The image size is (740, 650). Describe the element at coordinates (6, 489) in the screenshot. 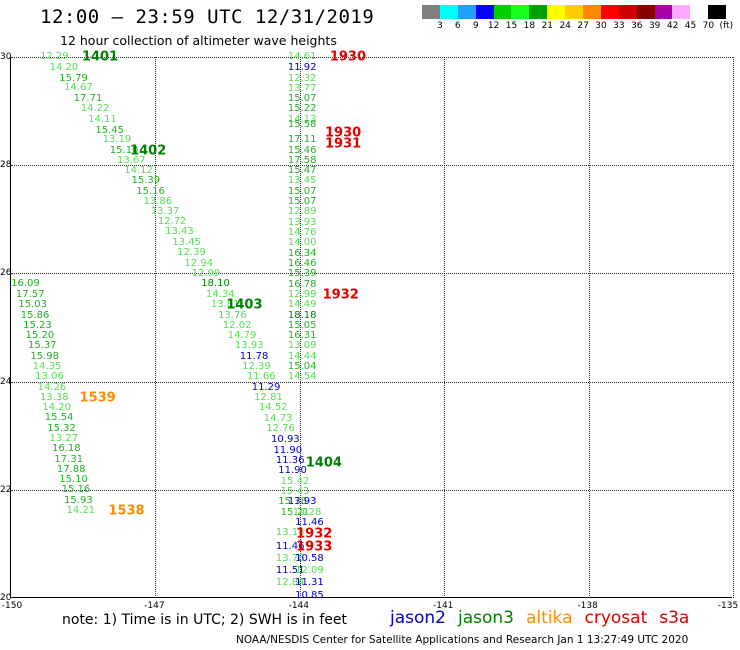

I see `latitude-tick-label: 22` at that location.